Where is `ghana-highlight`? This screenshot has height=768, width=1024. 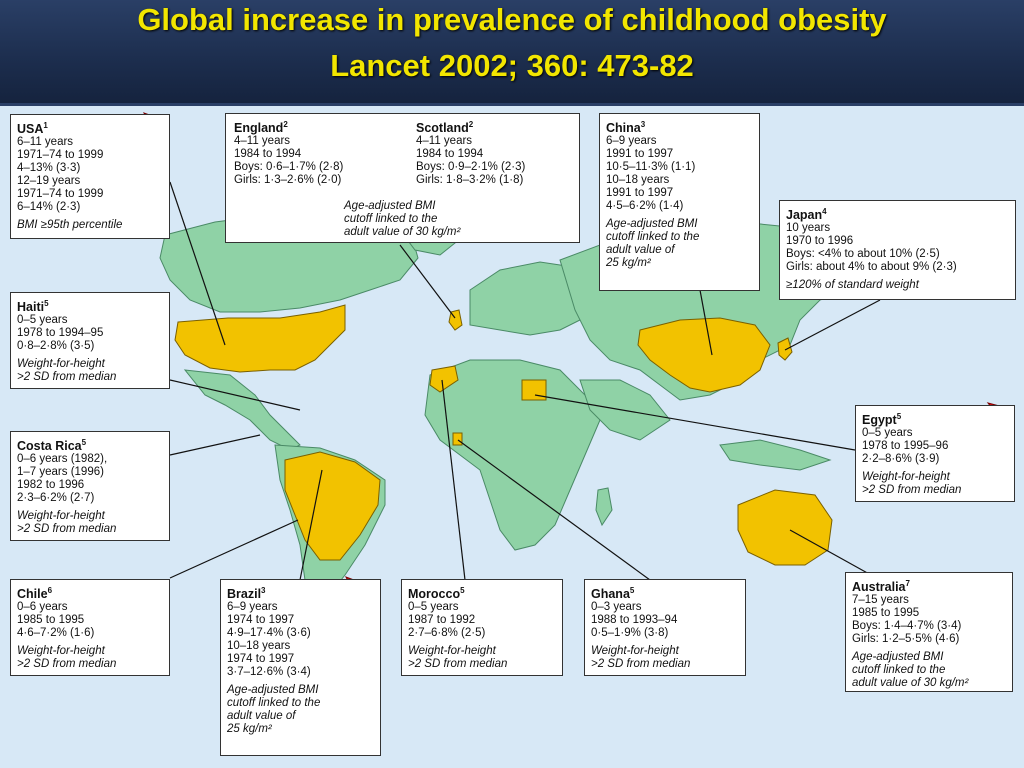 ghana-highlight is located at coordinates (457, 439).